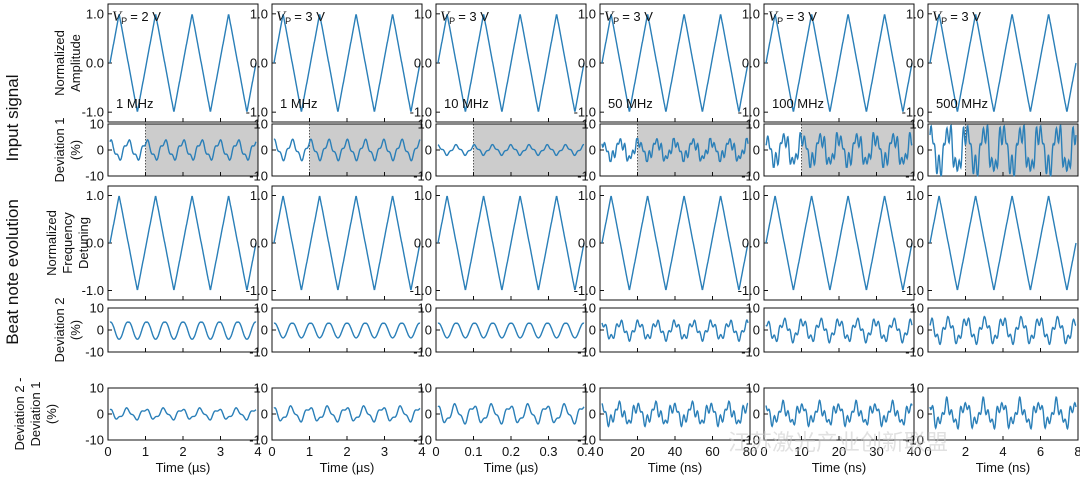 This screenshot has width=1080, height=478. What do you see at coordinates (12, 118) in the screenshot?
I see `row-title-input-signal: Input signal` at bounding box center [12, 118].